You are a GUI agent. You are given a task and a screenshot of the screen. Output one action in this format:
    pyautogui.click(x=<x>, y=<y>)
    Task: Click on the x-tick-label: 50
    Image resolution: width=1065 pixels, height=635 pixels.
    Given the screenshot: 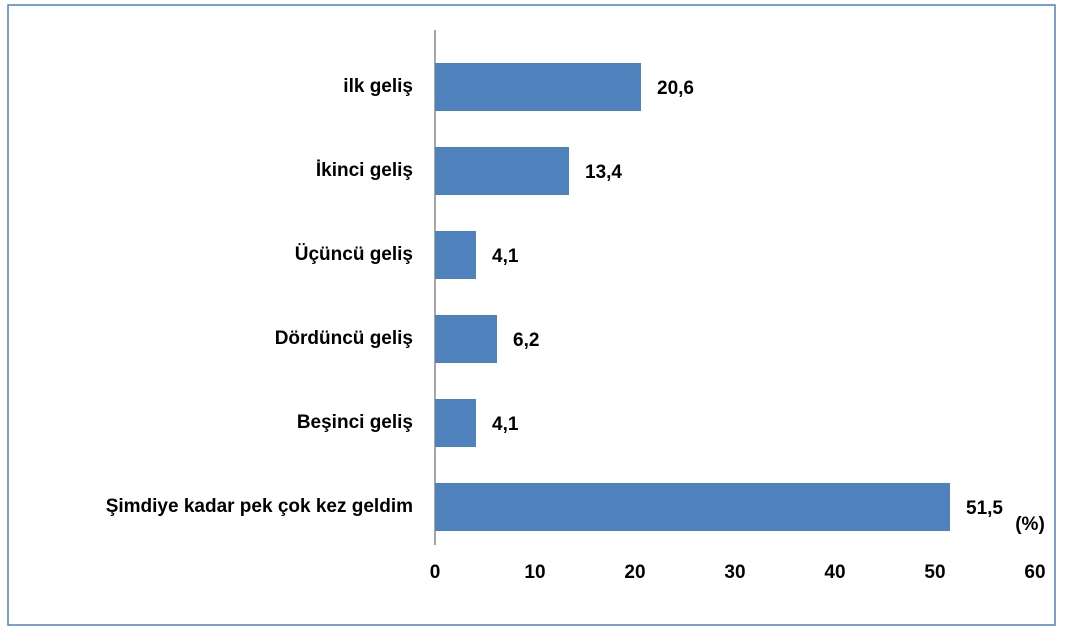 What is the action you would take?
    pyautogui.click(x=934, y=572)
    